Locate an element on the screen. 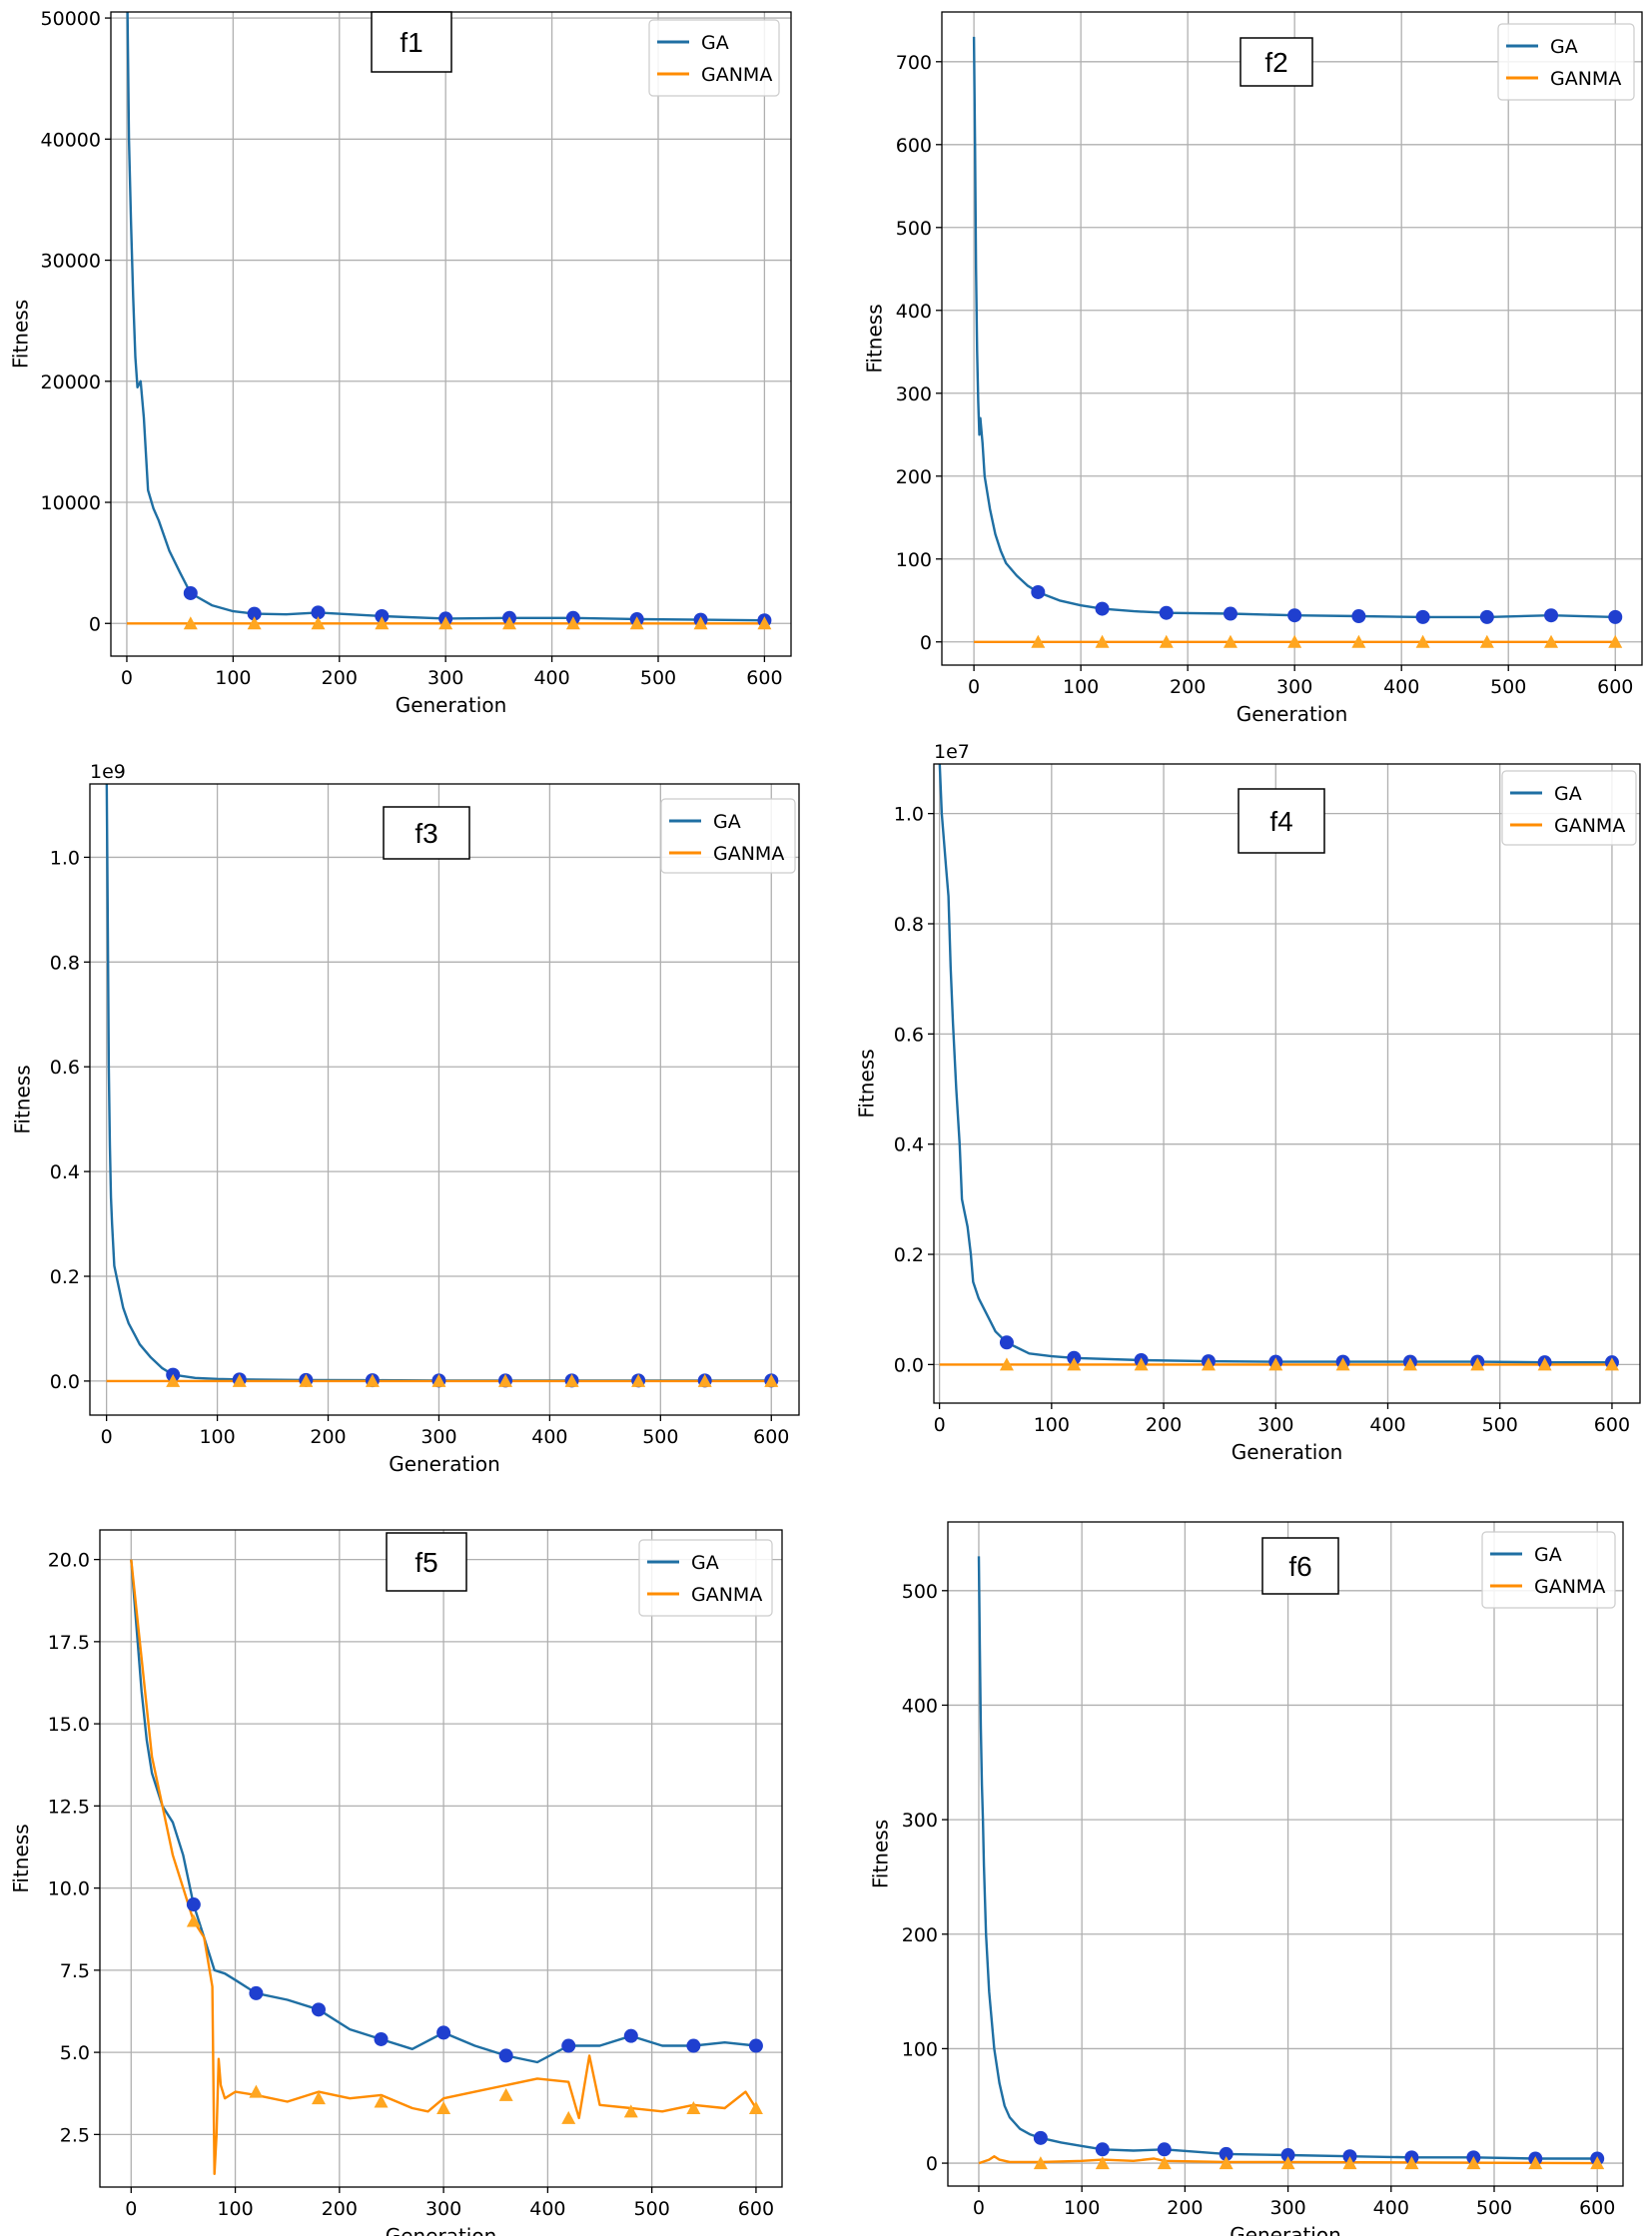 The image size is (1652, 2236). x-tick-label: 100 is located at coordinates (1052, 1425).